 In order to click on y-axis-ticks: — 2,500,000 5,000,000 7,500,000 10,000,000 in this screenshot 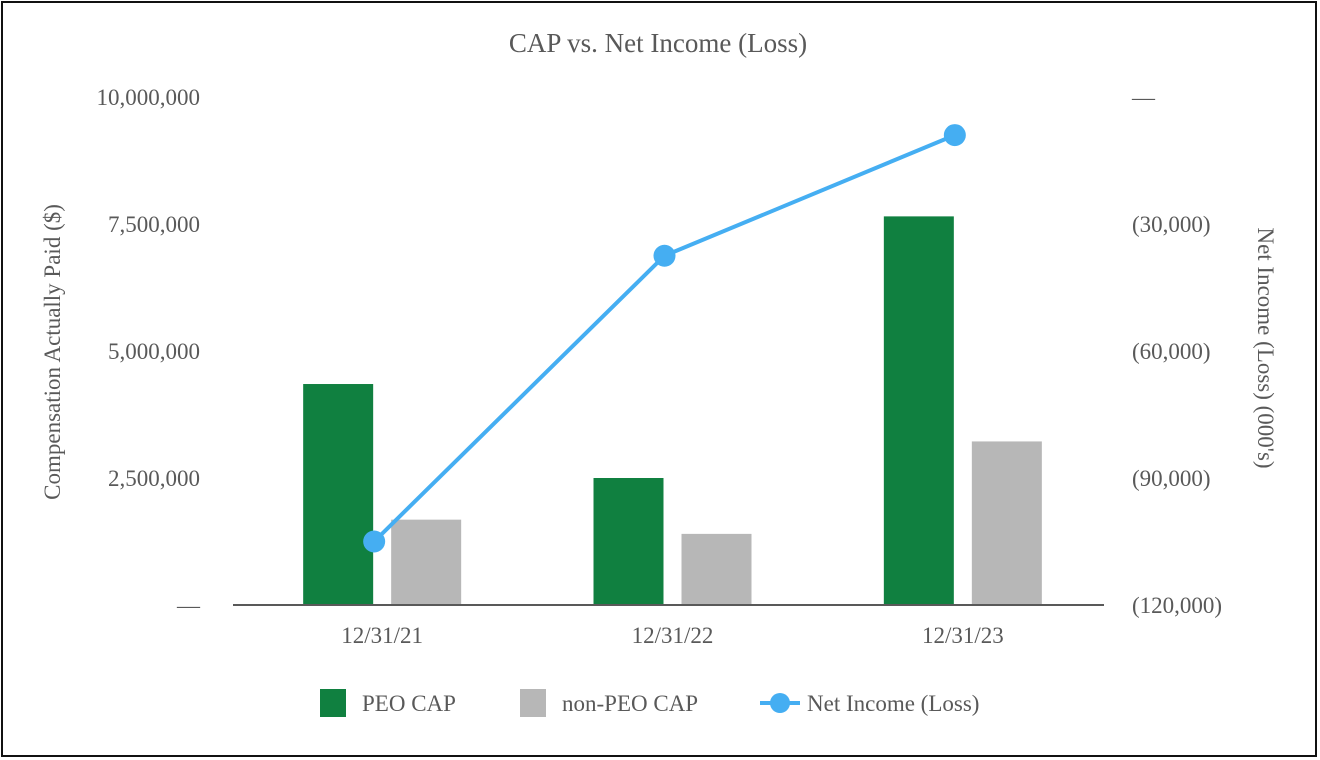, I will do `click(149, 351)`.